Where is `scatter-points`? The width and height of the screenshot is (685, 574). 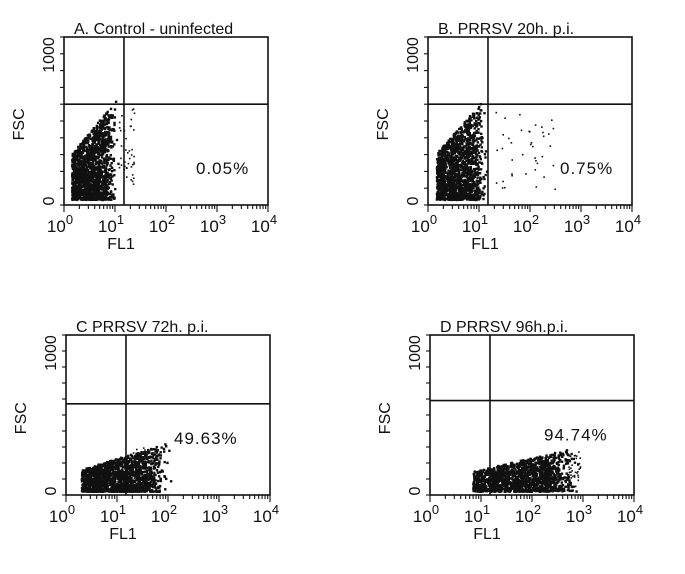 scatter-points is located at coordinates (495, 152).